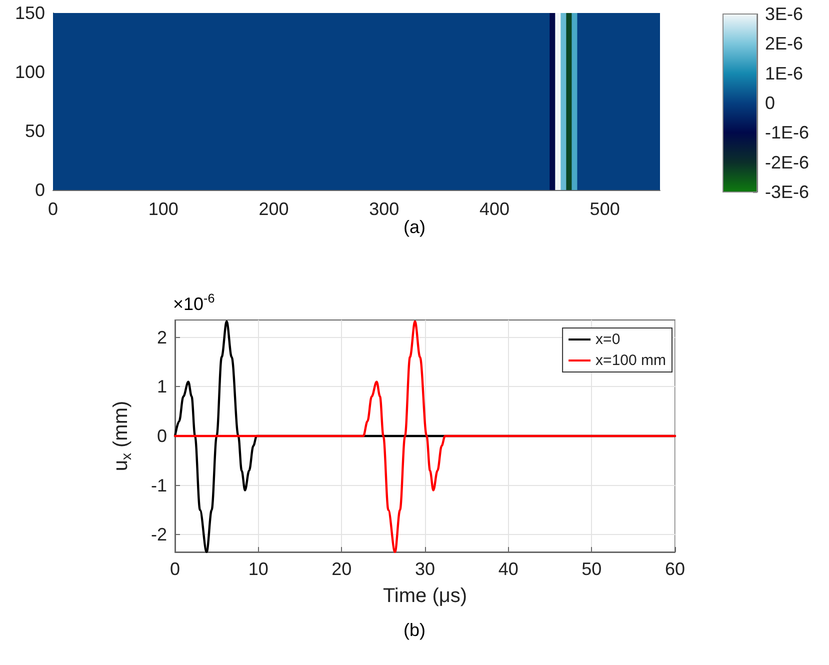 The height and width of the screenshot is (665, 829). What do you see at coordinates (787, 192) in the screenshot?
I see `color-bar-label: -3E-6` at bounding box center [787, 192].